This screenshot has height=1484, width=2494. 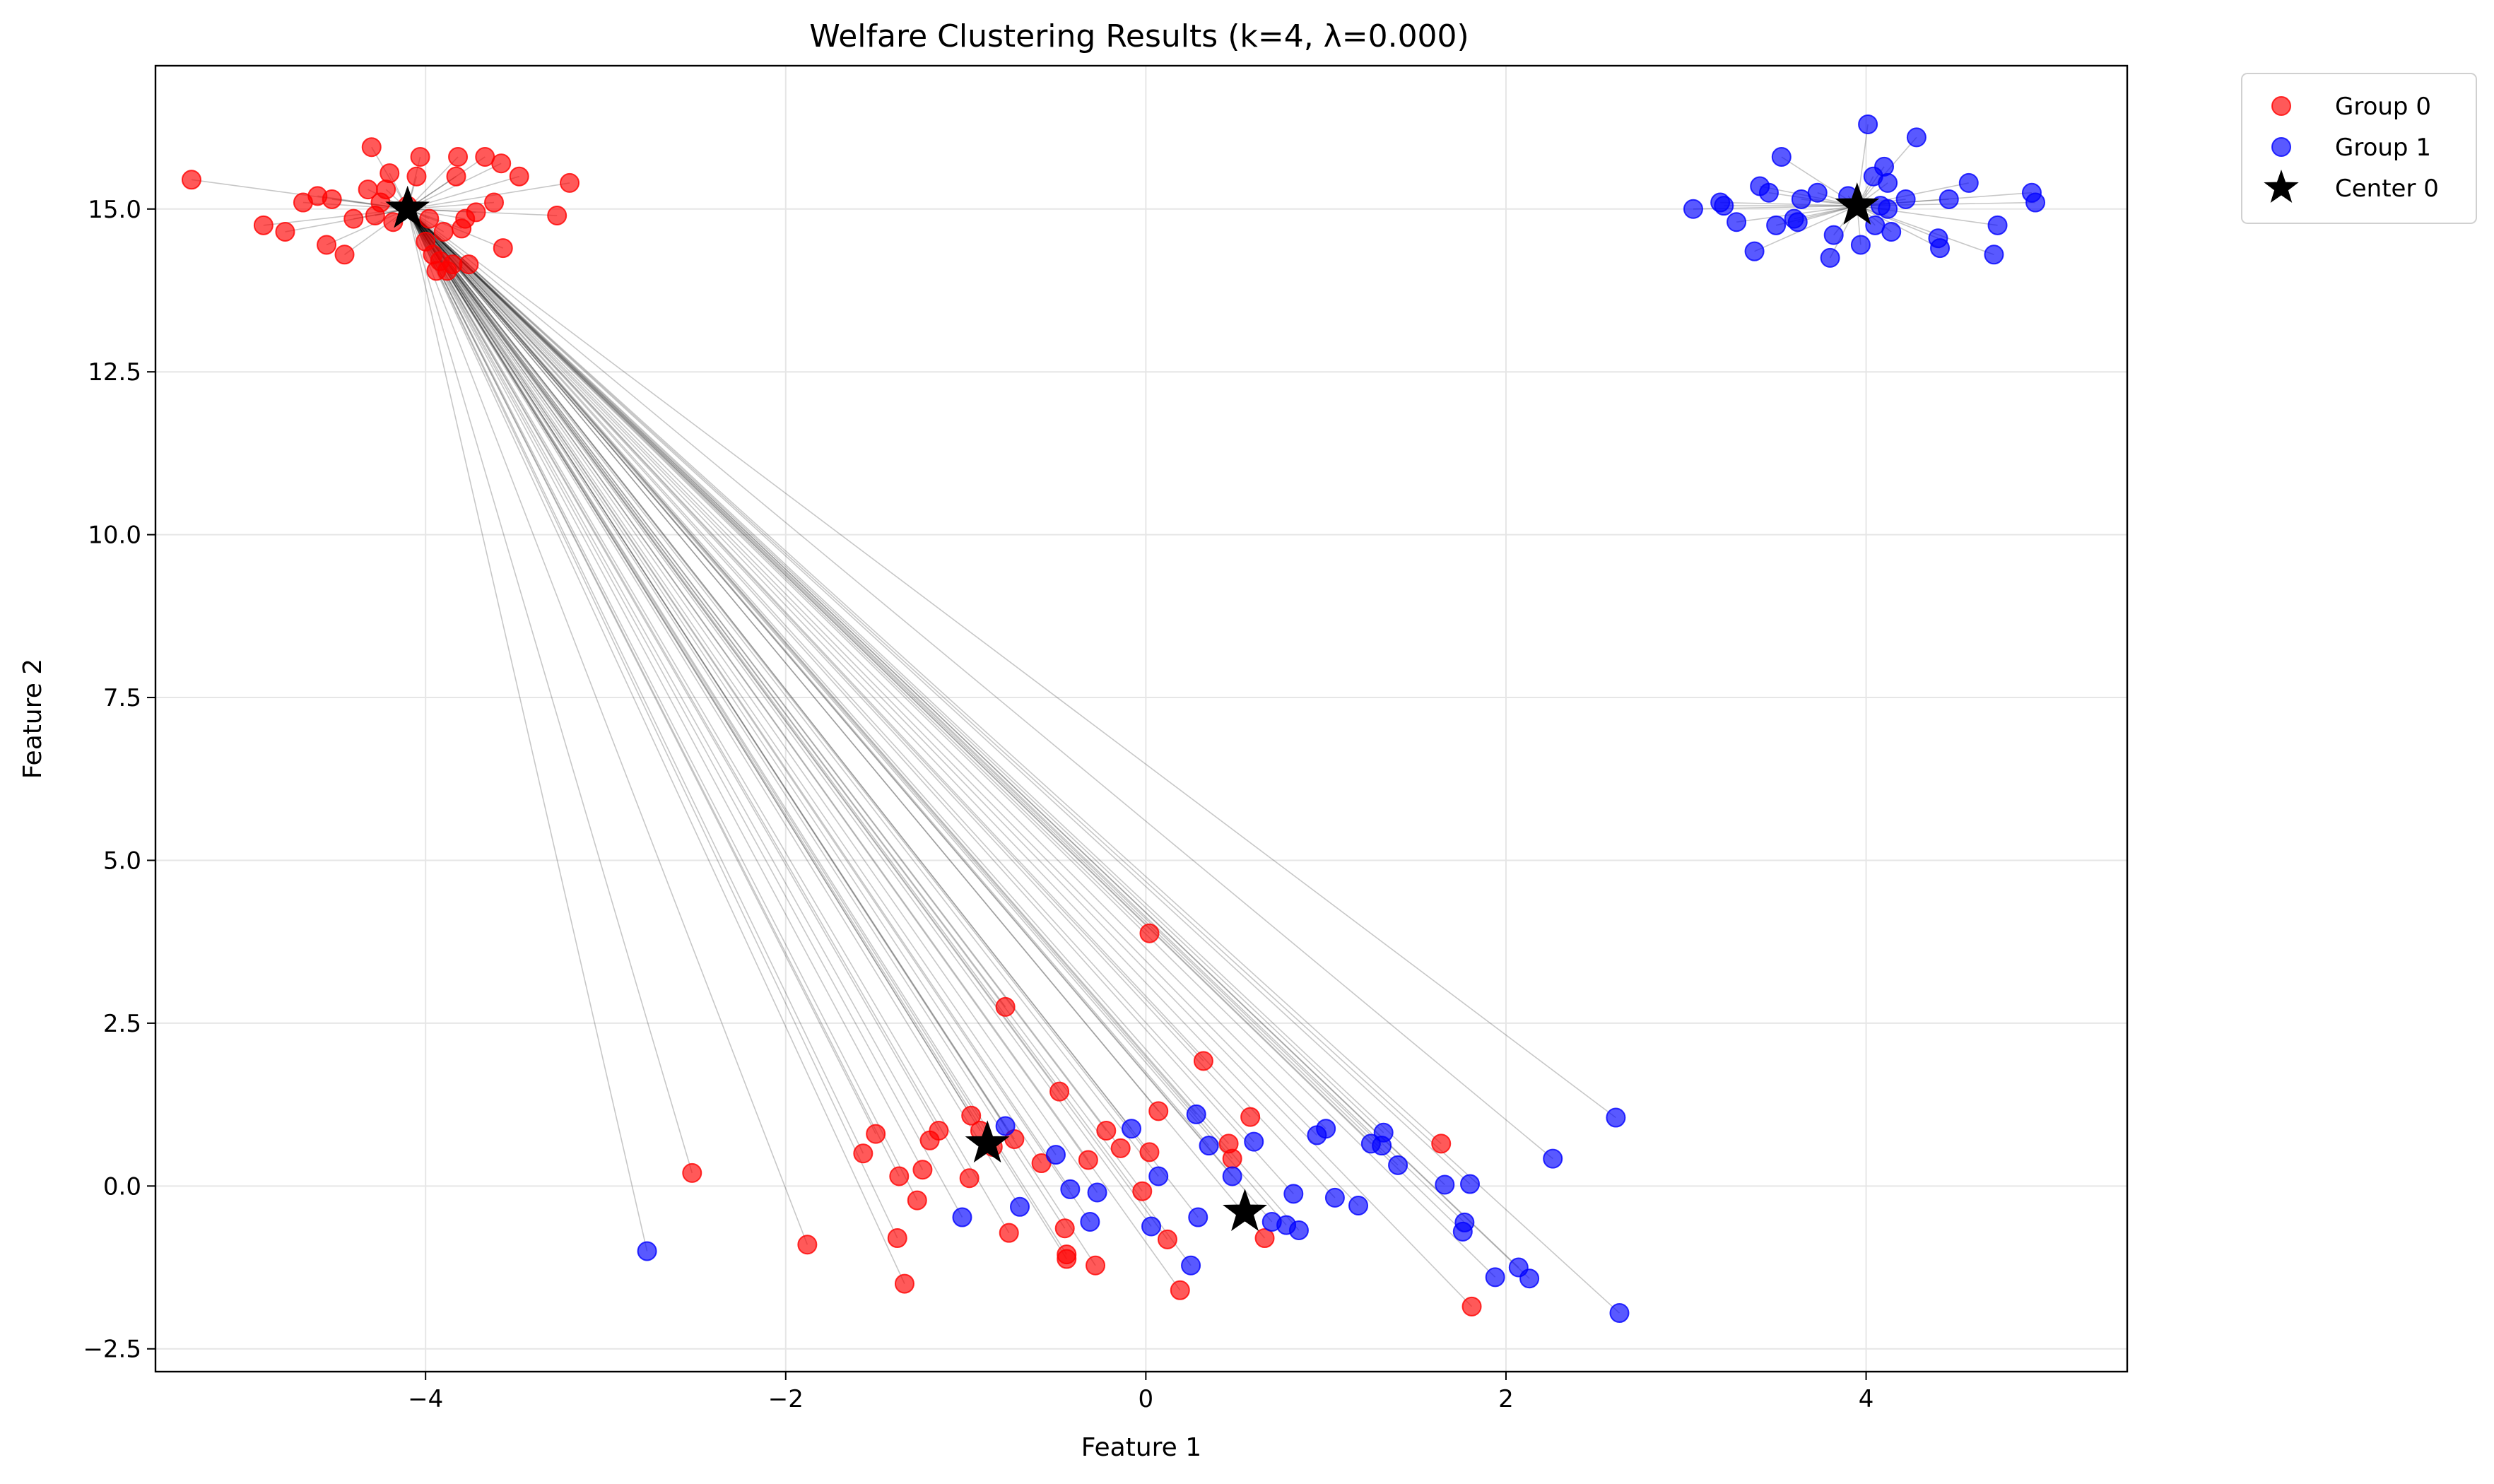 I want to click on legend-marker-star, so click(x=2281, y=186).